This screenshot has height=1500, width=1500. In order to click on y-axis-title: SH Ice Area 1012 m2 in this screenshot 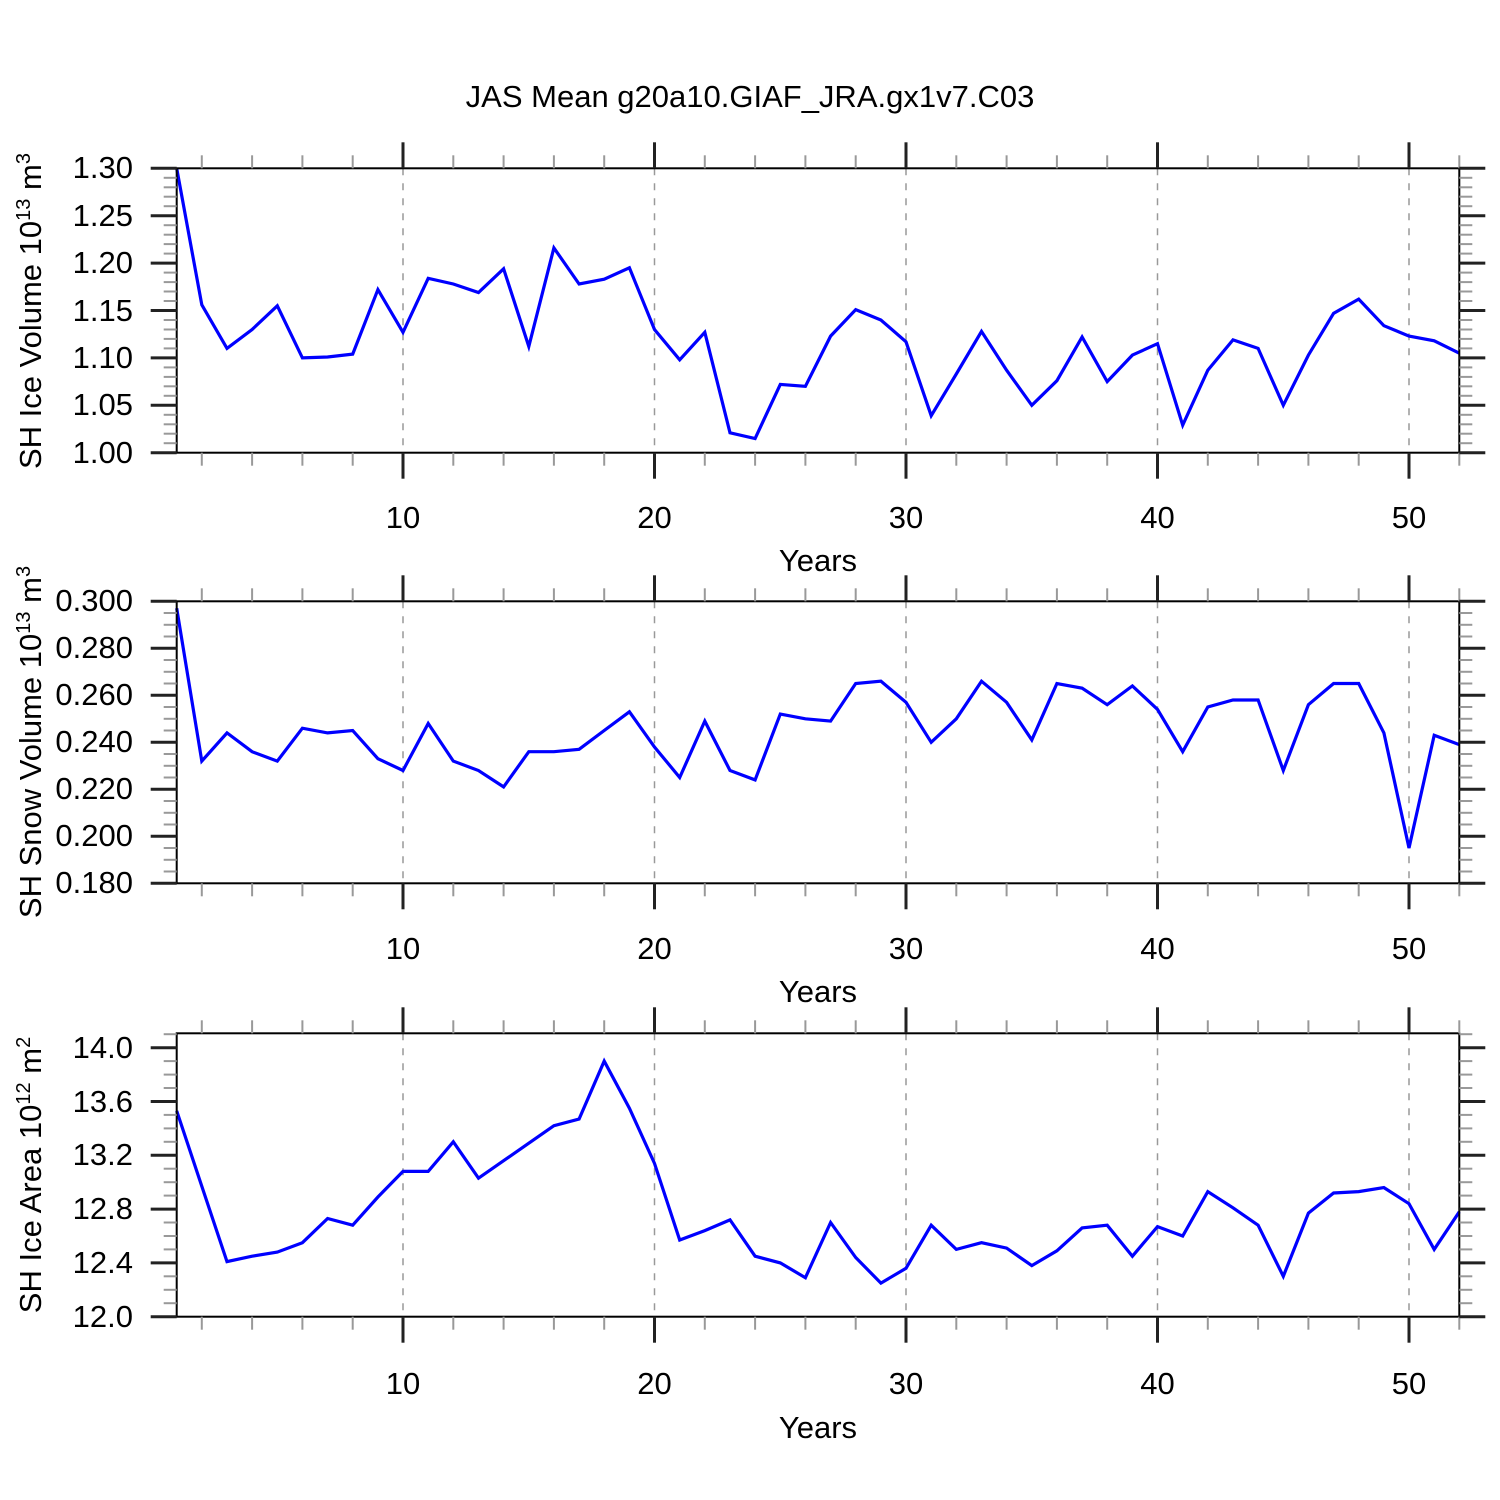, I will do `click(33, 1175)`.